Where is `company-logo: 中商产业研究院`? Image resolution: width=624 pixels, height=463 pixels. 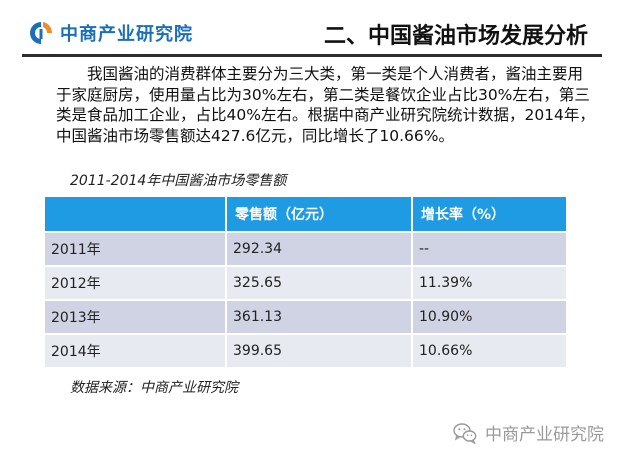 company-logo: 中商产业研究院 is located at coordinates (110, 33).